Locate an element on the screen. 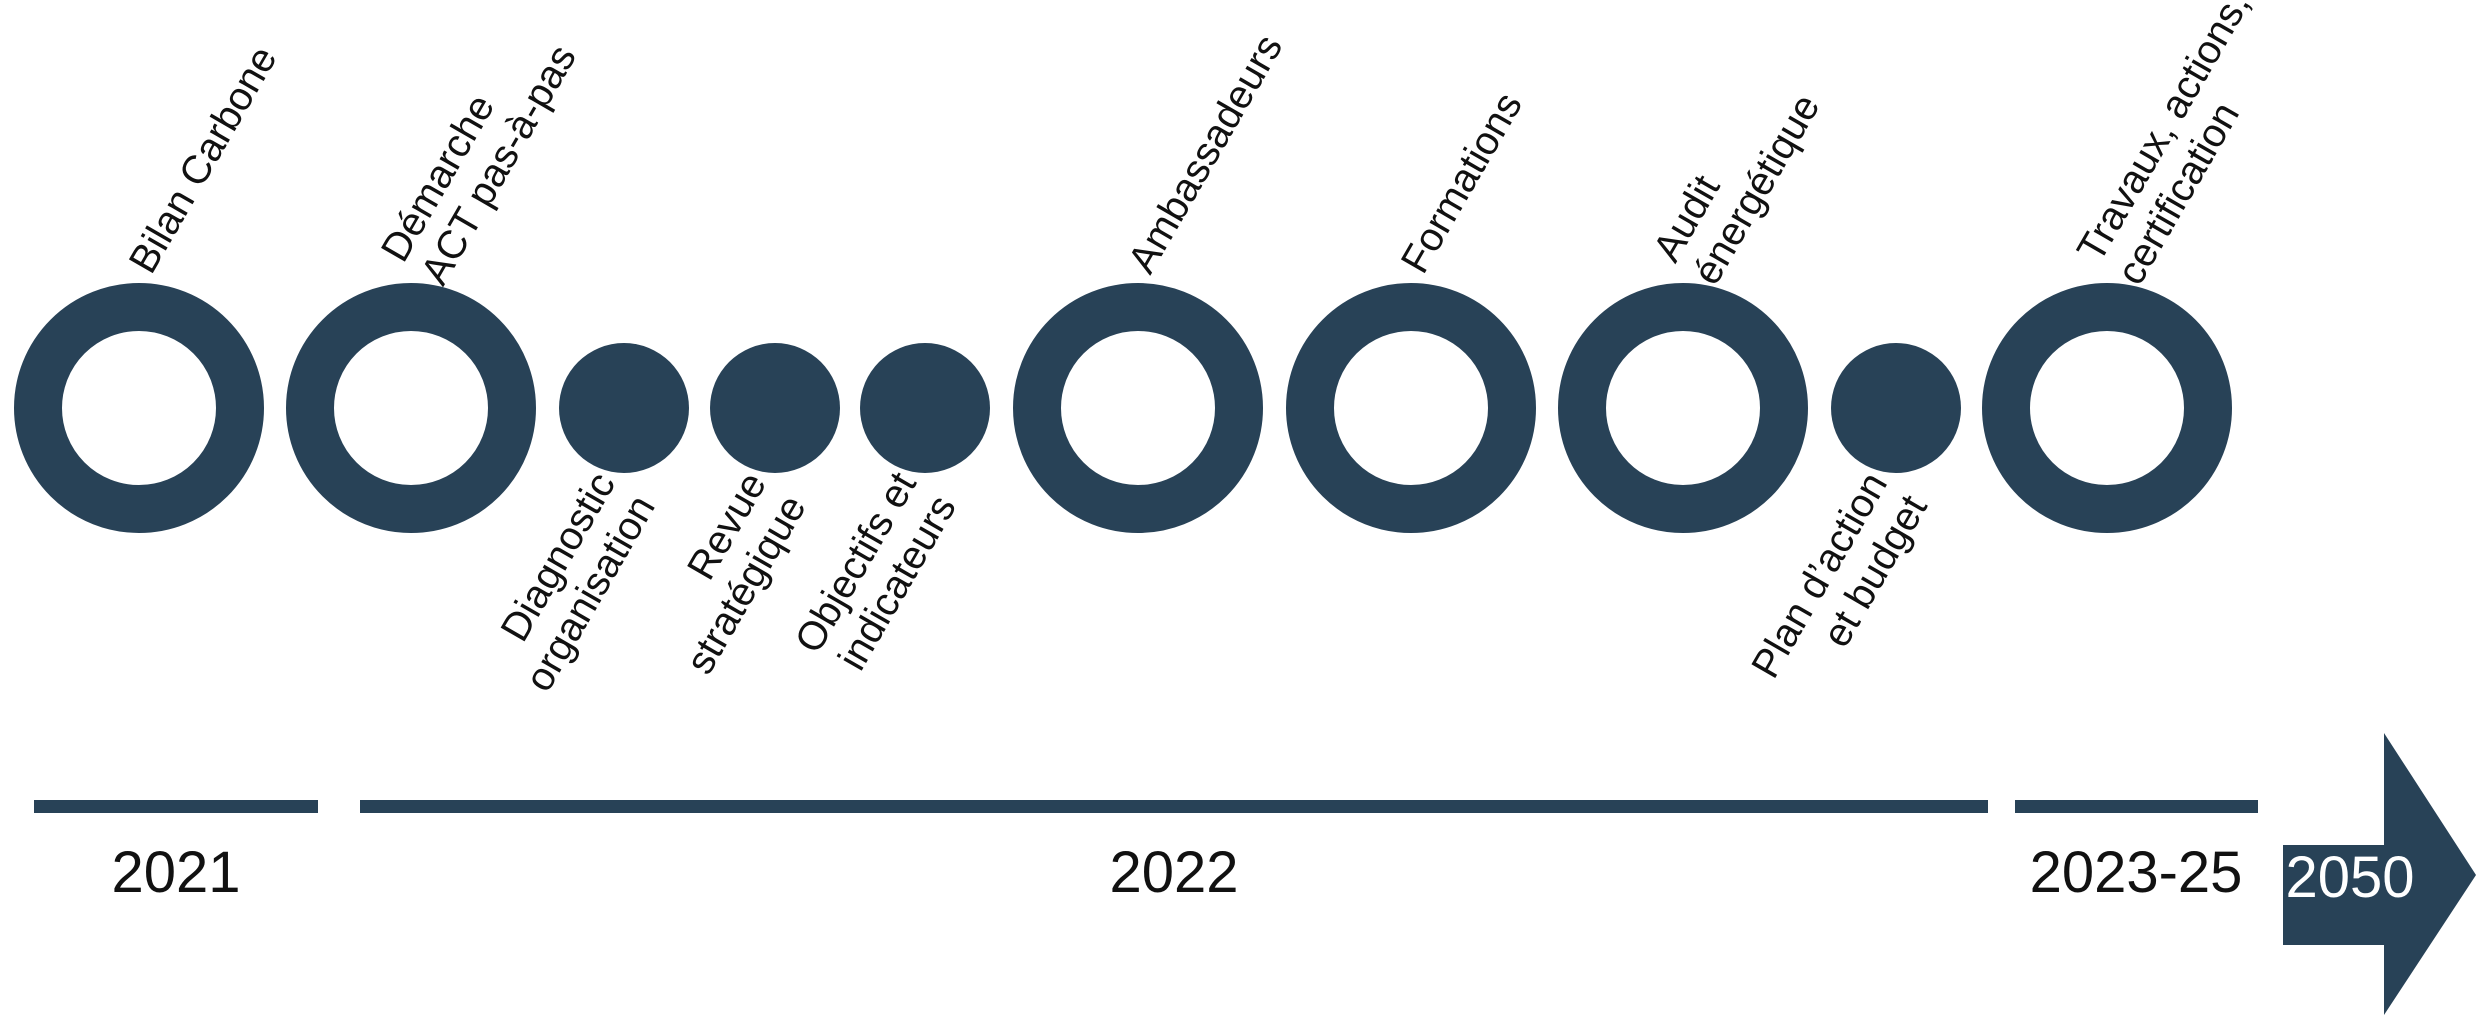 This screenshot has width=2476, height=1015. horizon-label: 2050 is located at coordinates (2349, 877).